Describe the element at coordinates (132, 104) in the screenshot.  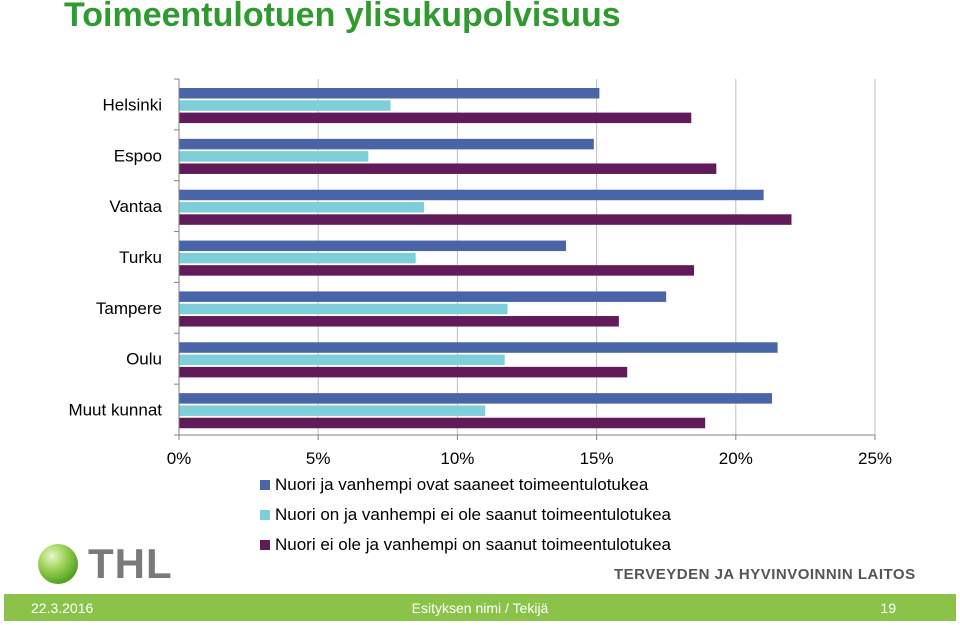
I see `category-label-helsinki: Helsinki` at that location.